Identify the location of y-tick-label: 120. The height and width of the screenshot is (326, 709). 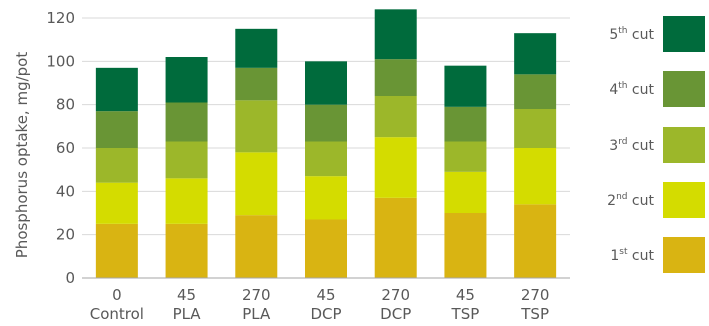
(60, 18).